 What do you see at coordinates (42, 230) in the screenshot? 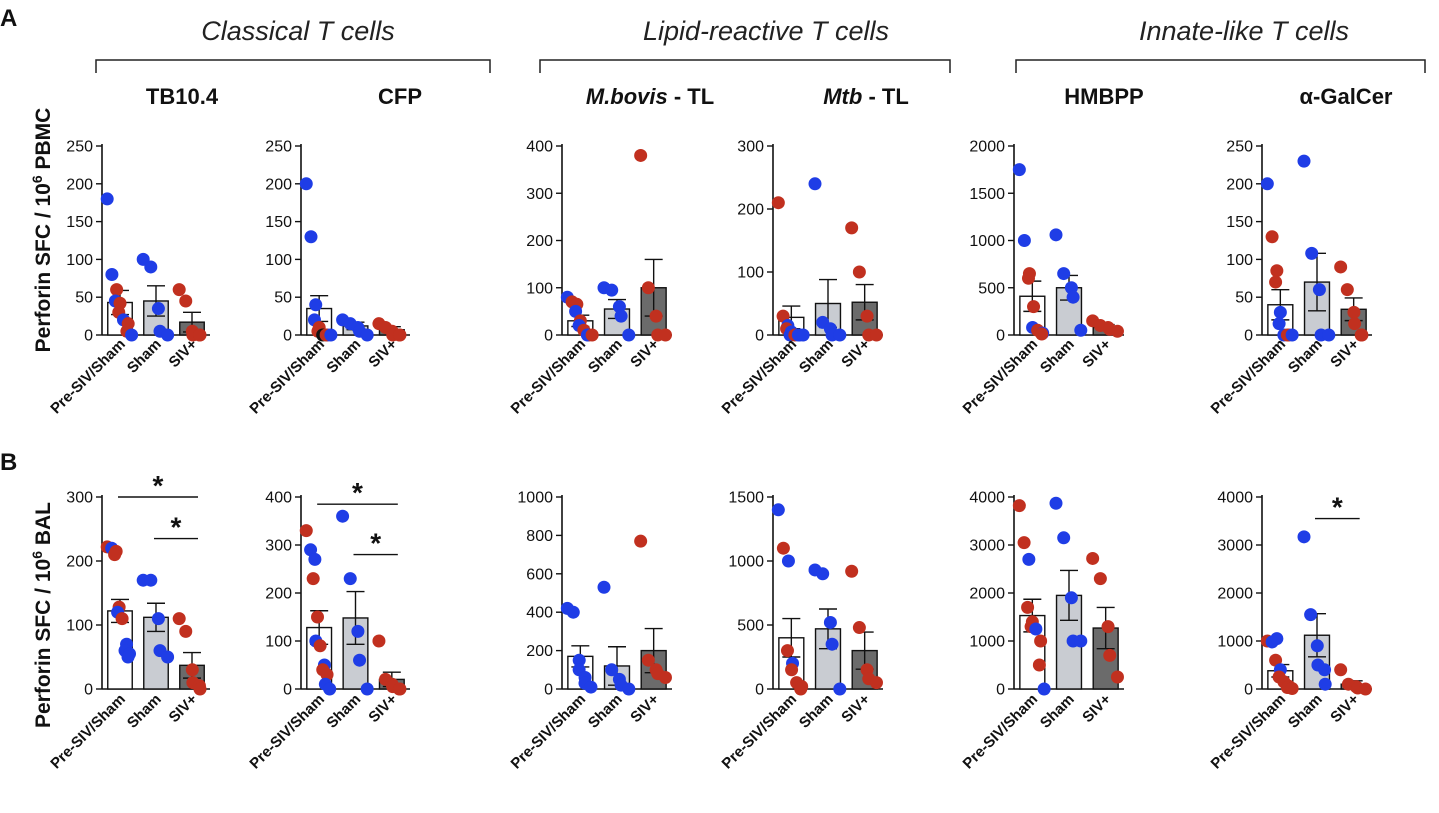
I see `y-axis-label-pbmc: Perforin SFC / 106 PBMC` at bounding box center [42, 230].